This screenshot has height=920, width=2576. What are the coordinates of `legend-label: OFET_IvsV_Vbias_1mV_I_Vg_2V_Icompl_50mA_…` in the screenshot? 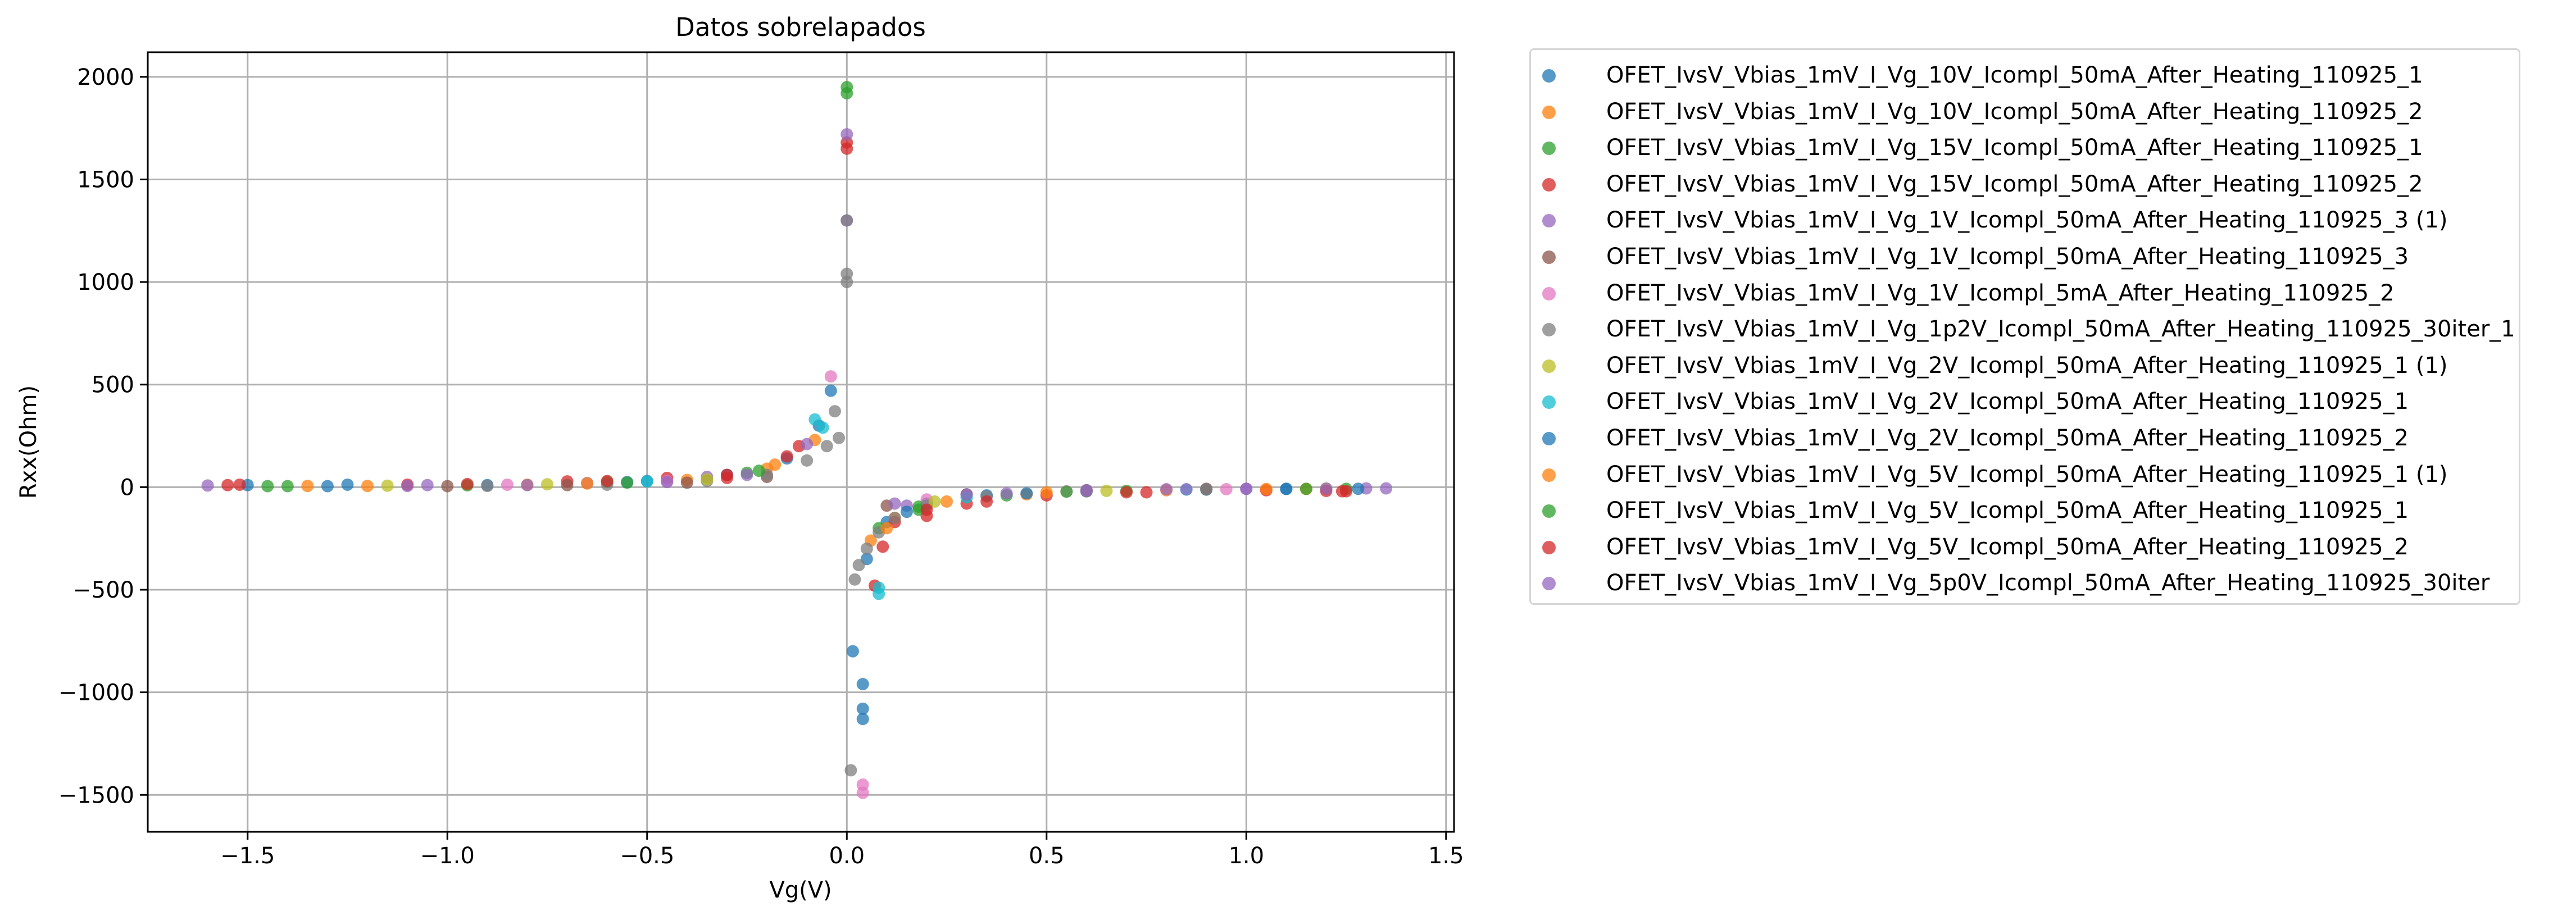 It's located at (2027, 365).